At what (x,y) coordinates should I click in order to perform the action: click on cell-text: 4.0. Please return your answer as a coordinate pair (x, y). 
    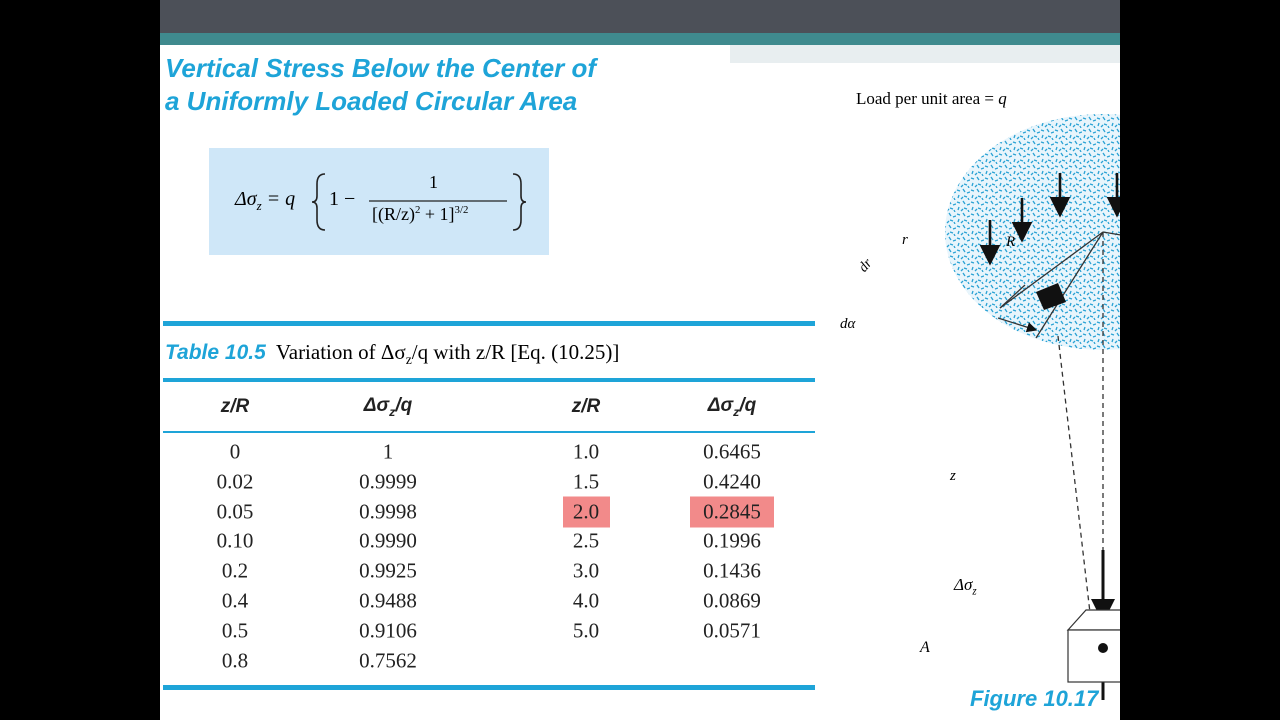
    Looking at the image, I should click on (586, 600).